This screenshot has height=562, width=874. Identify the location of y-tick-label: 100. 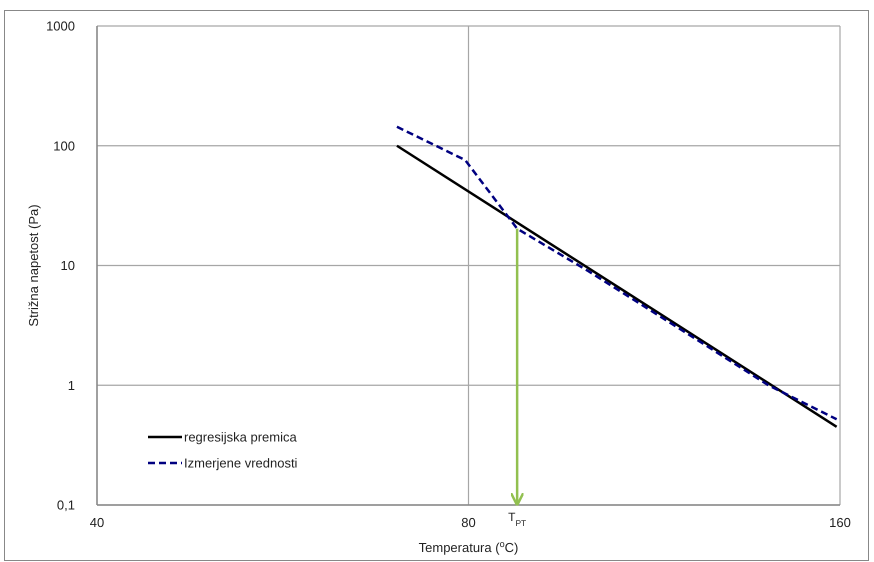
(64, 146).